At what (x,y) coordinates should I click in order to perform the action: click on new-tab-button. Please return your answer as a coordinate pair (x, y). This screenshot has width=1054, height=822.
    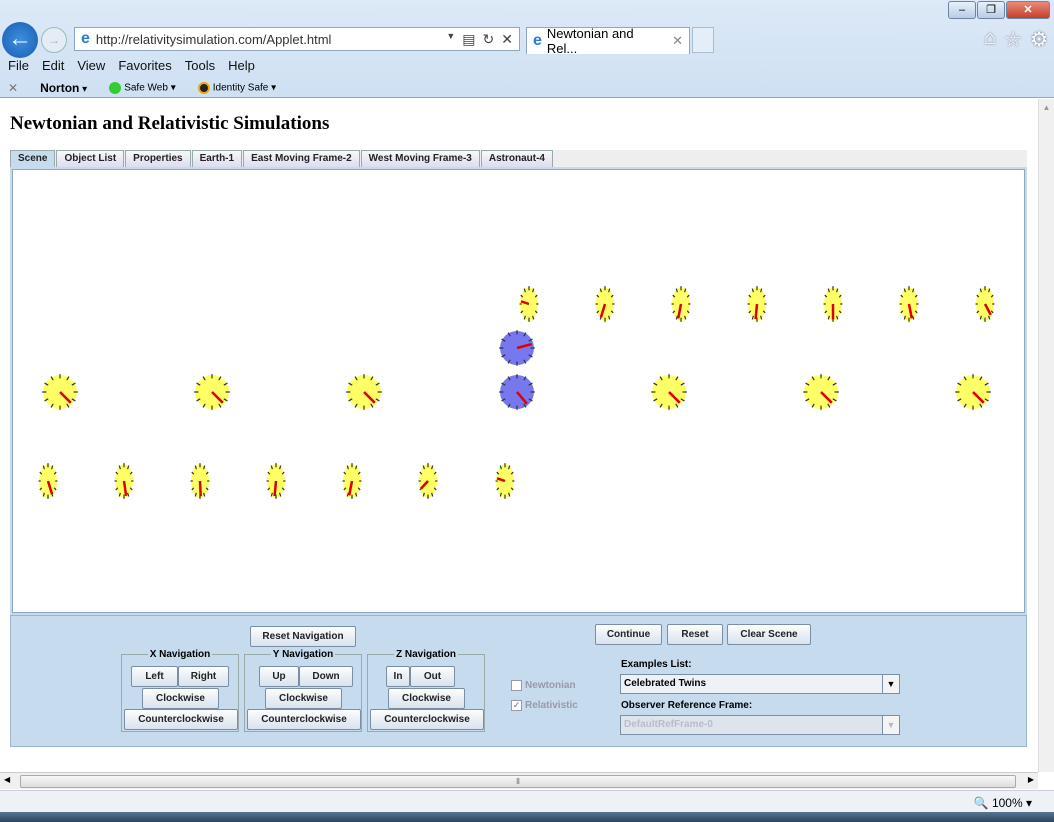
    Looking at the image, I should click on (703, 40).